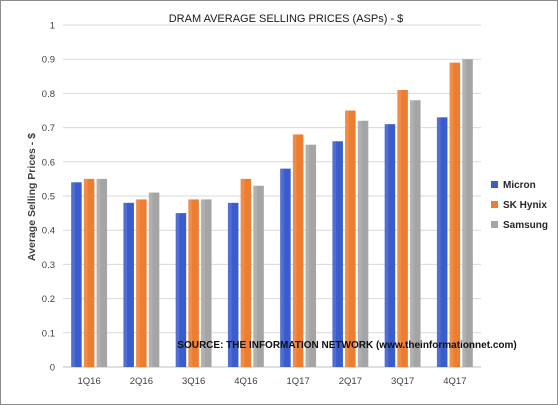 Image resolution: width=558 pixels, height=405 pixels. I want to click on legend: Micron SK Hynix Samsung, so click(519, 205).